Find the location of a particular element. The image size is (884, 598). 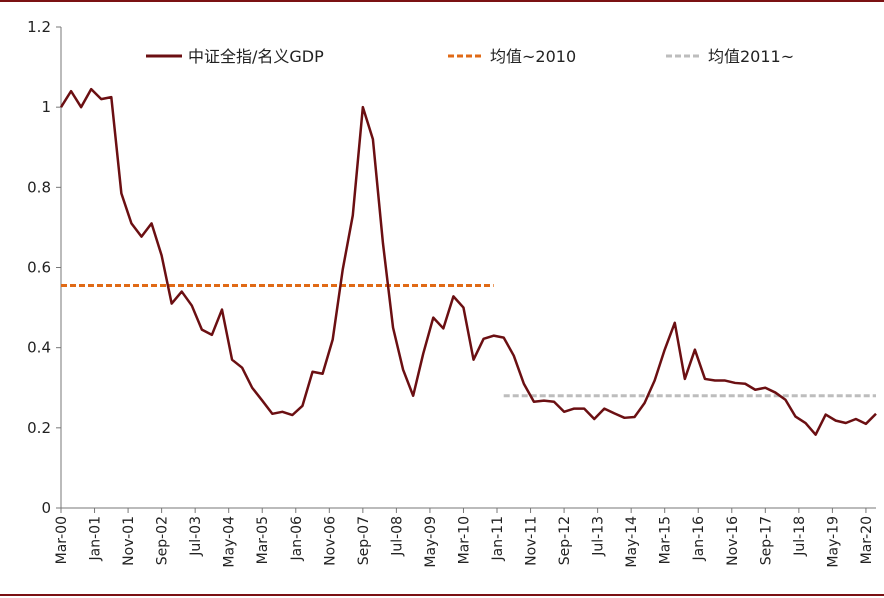

x-tick-label: Mar-00 is located at coordinates (62, 540).